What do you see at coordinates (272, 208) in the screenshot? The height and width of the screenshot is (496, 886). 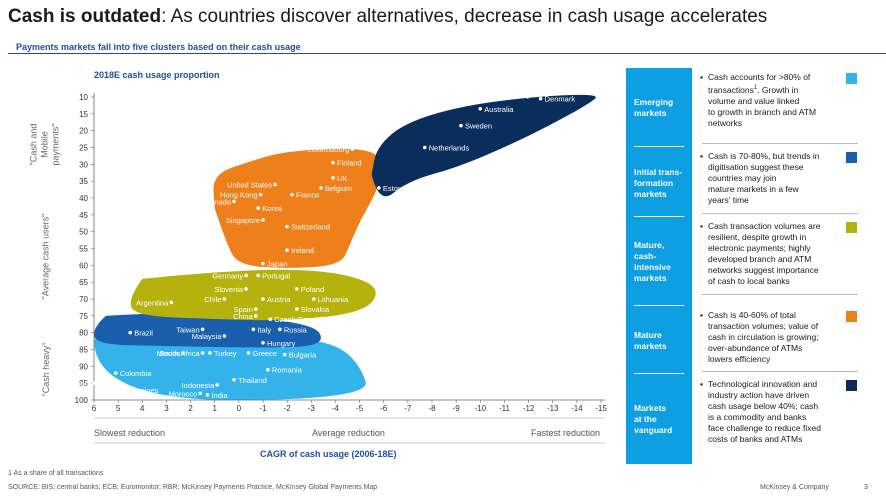 I see `data-label: Korea` at bounding box center [272, 208].